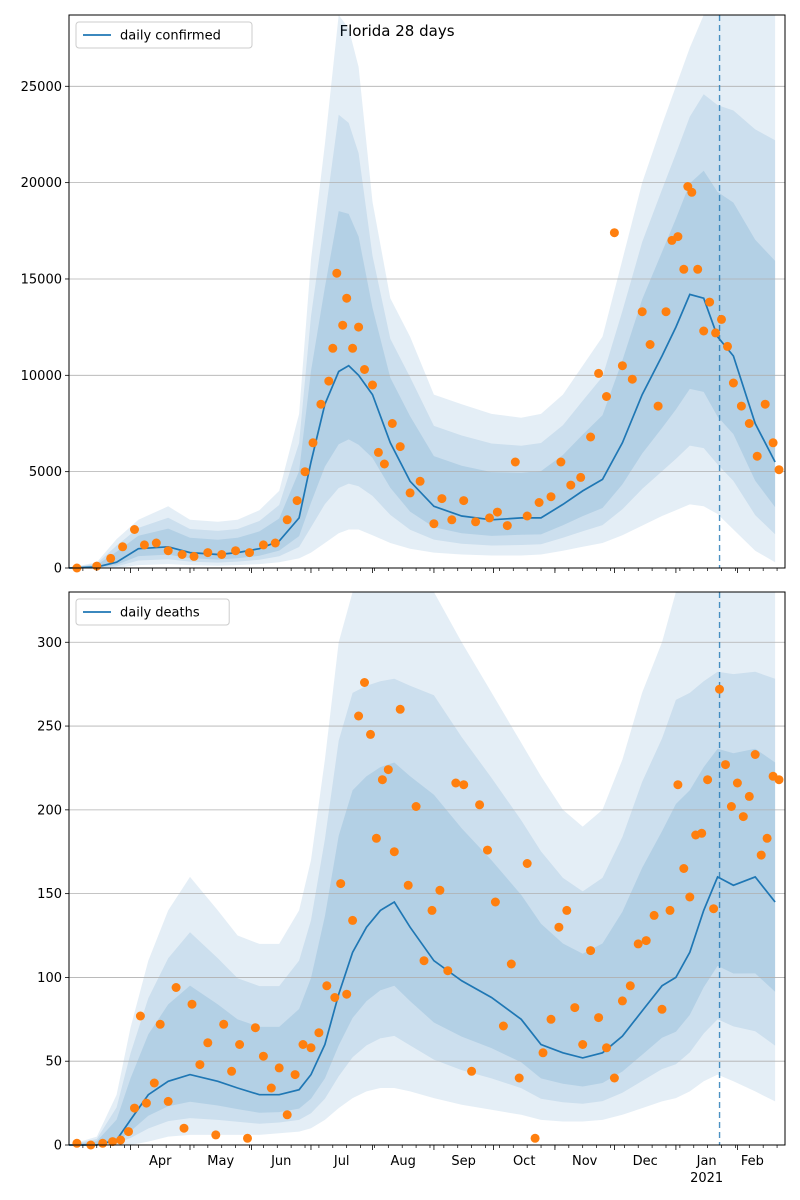  I want to click on x-tick-label: May, so click(220, 1161).